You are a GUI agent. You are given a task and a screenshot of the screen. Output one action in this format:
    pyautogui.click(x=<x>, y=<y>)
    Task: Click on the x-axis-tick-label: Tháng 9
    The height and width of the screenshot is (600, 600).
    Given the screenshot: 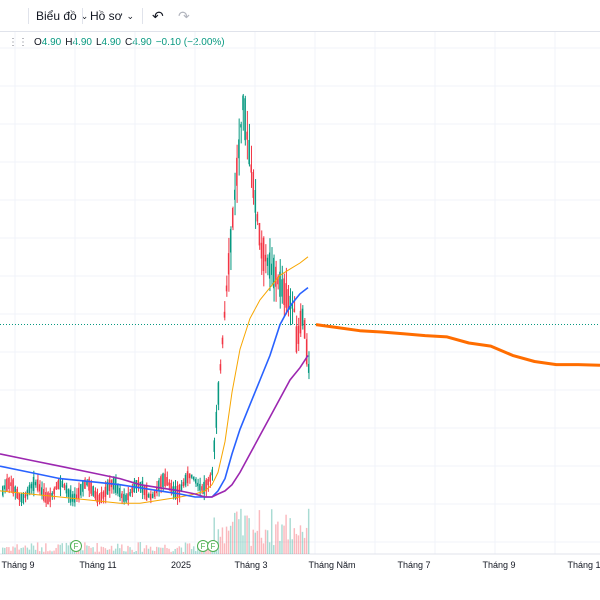 What is the action you would take?
    pyautogui.click(x=498, y=565)
    